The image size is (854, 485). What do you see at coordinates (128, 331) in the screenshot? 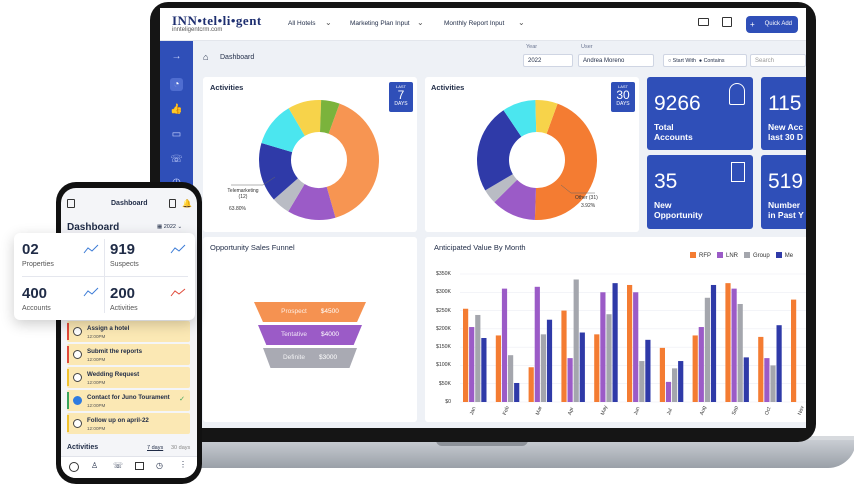
I see `task-item: Assign a hotel 12:00PM` at bounding box center [128, 331].